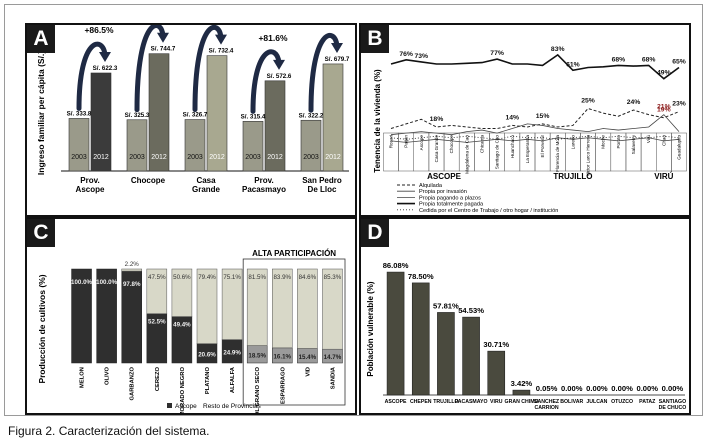 Image resolution: width=705 pixels, height=448 pixels. Describe the element at coordinates (331, 25) in the screenshot. I see `growth-label: +110.9%` at that location.